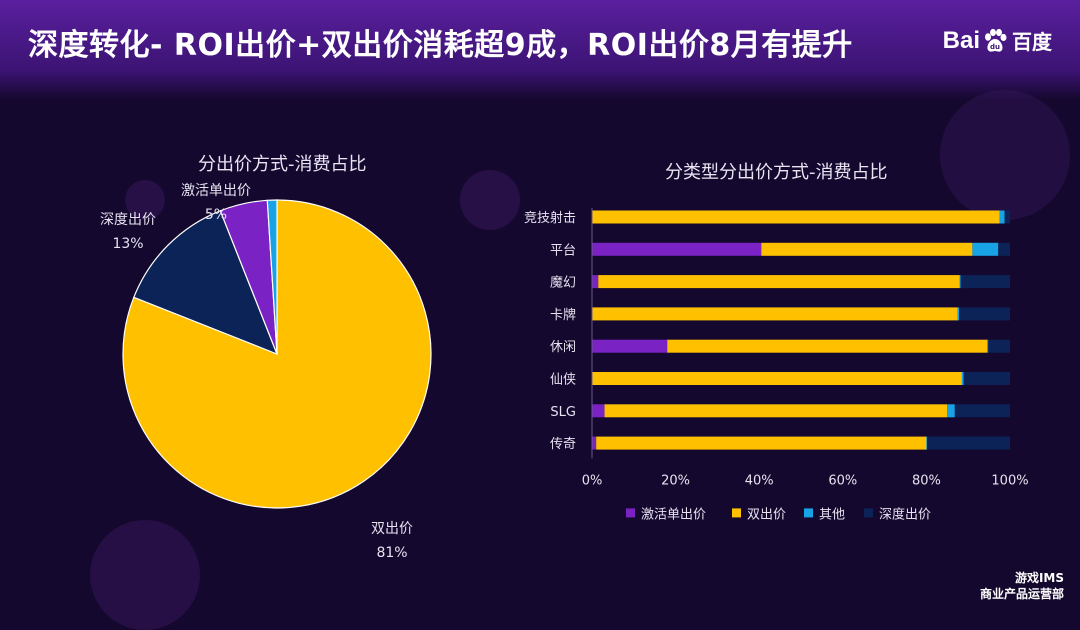  What do you see at coordinates (759, 480) in the screenshot?
I see `x-tick-label: 40%` at bounding box center [759, 480].